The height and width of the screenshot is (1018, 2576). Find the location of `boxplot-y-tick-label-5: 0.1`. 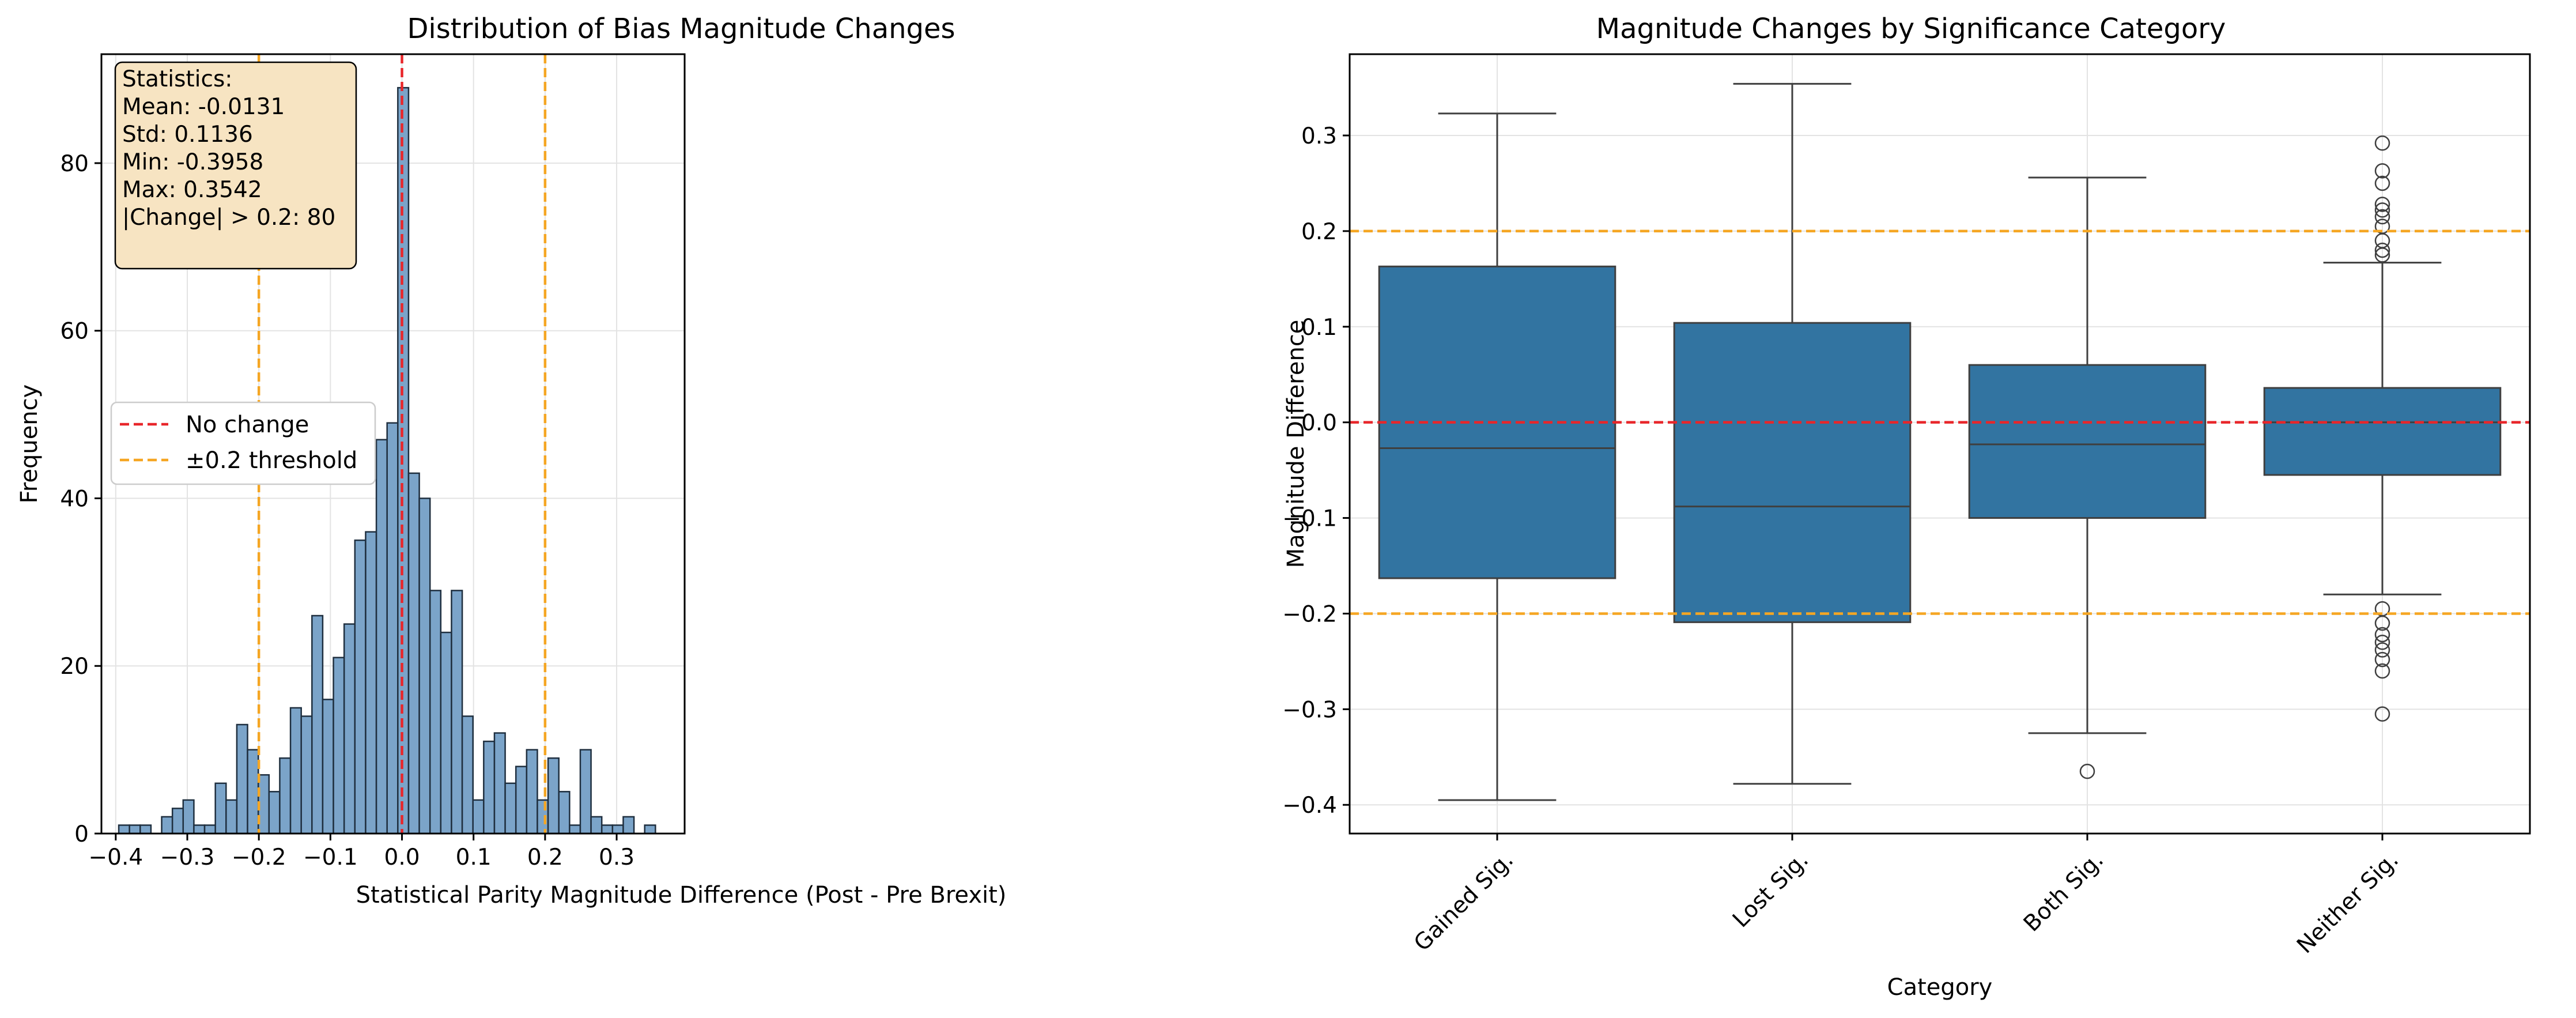

boxplot-y-tick-label-5: 0.1 is located at coordinates (1319, 328).